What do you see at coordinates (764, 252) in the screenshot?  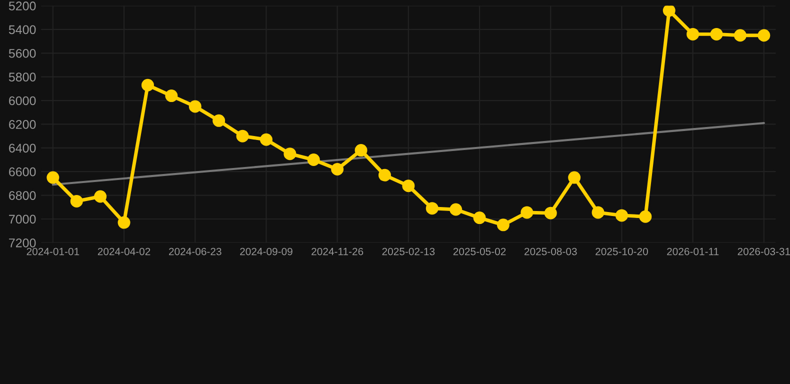 I see `x-tick-label: 2026-03-31` at bounding box center [764, 252].